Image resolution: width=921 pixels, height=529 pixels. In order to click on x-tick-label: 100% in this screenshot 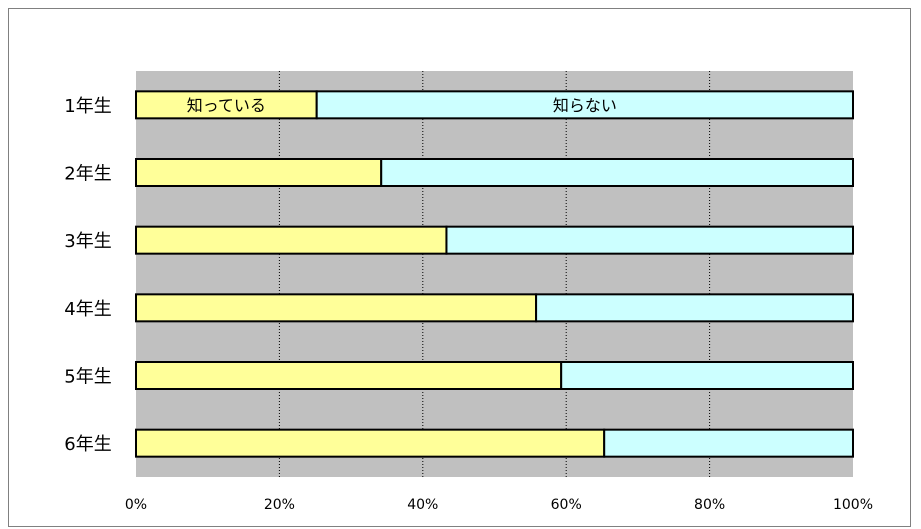, I will do `click(853, 505)`.